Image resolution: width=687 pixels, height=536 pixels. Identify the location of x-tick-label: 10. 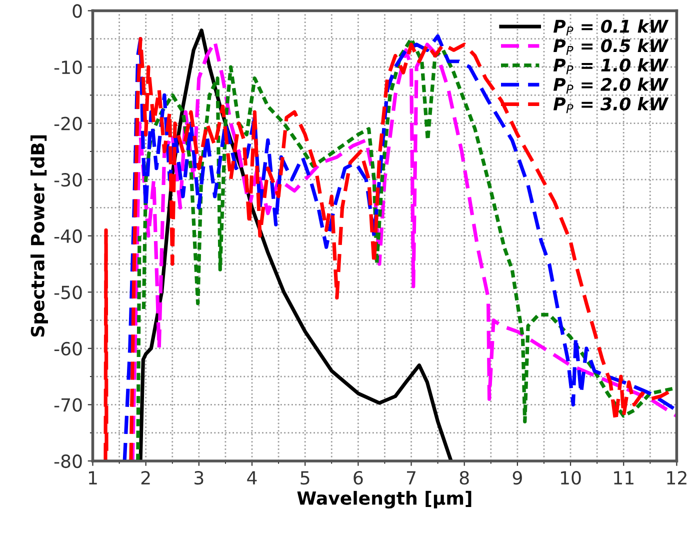
(571, 478).